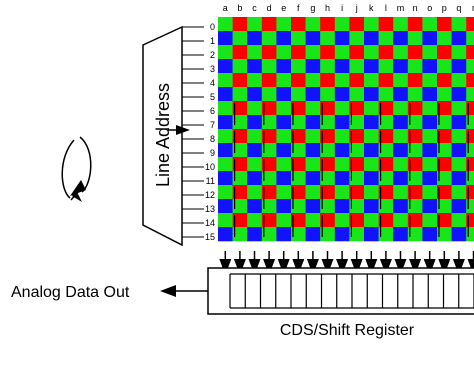 Image resolution: width=474 pixels, height=365 pixels. Describe the element at coordinates (347, 330) in the screenshot. I see `register-label: CDS/Shift Register` at that location.